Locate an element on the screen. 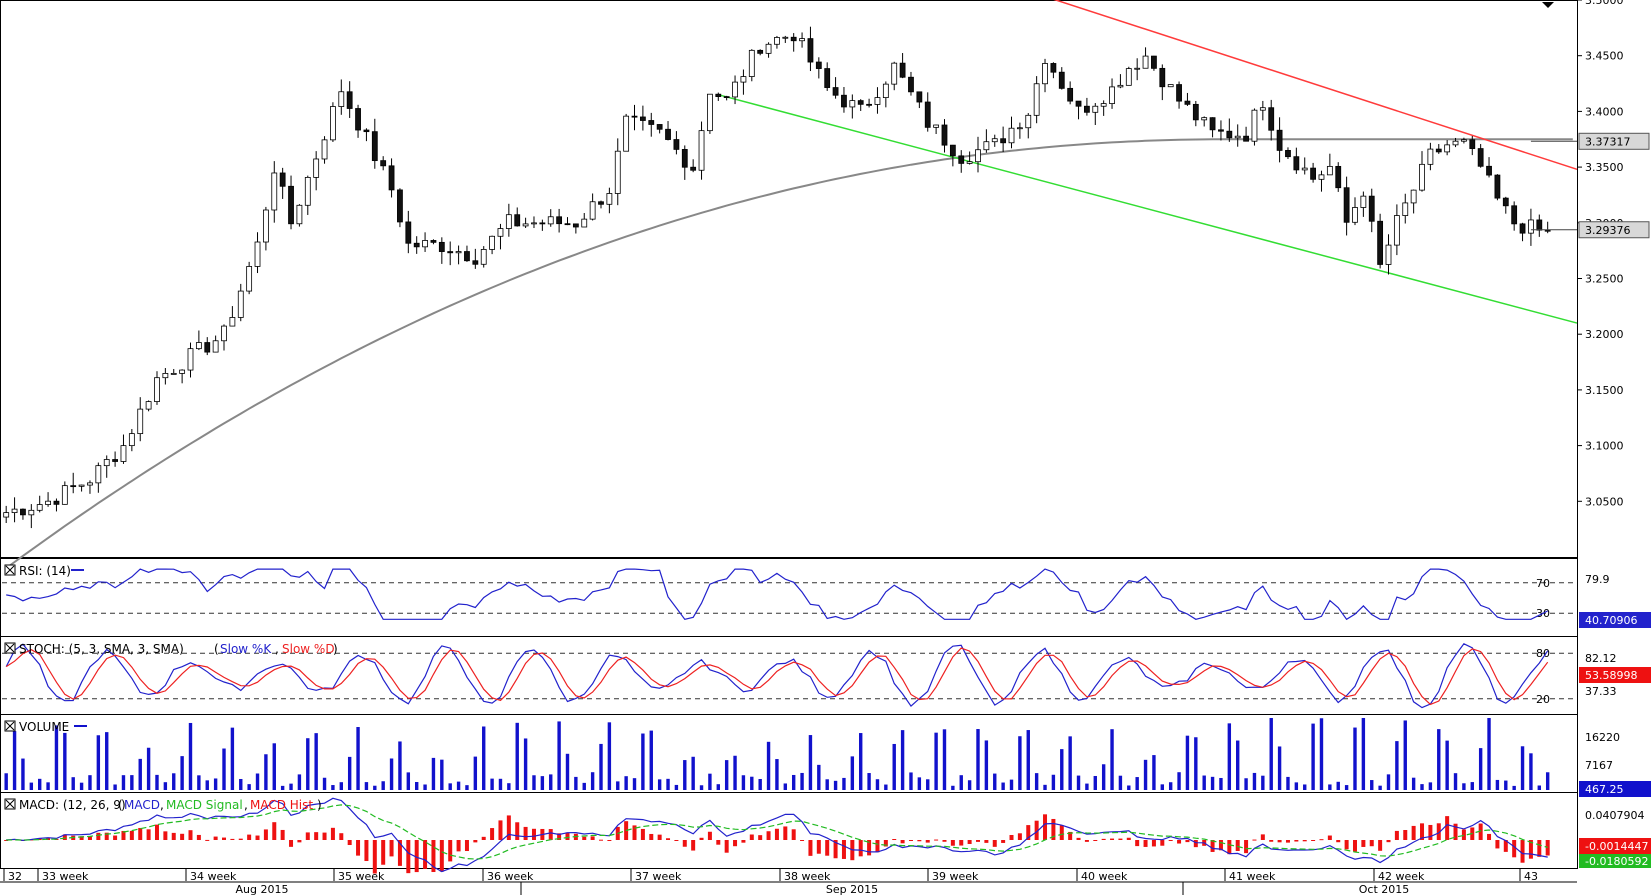 This screenshot has width=1651, height=895. stoch-panel is located at coordinates (789, 675).